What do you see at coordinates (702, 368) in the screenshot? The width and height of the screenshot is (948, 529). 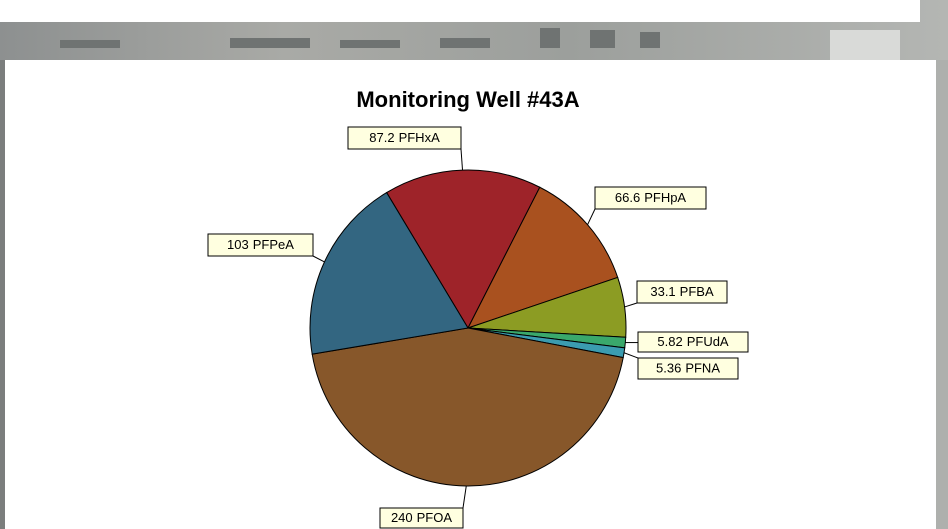 I see `label-name: PFNA` at bounding box center [702, 368].